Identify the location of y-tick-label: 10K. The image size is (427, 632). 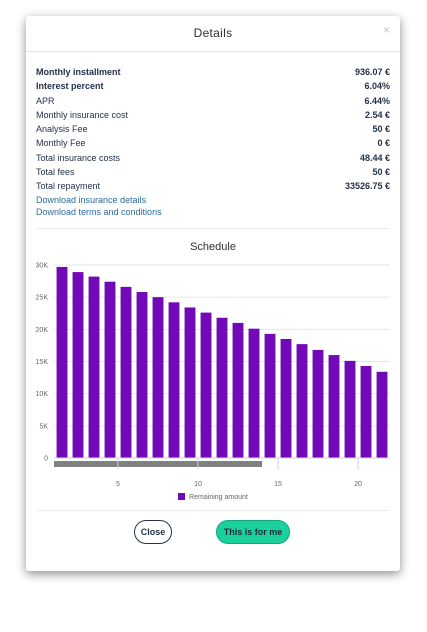
(42, 394).